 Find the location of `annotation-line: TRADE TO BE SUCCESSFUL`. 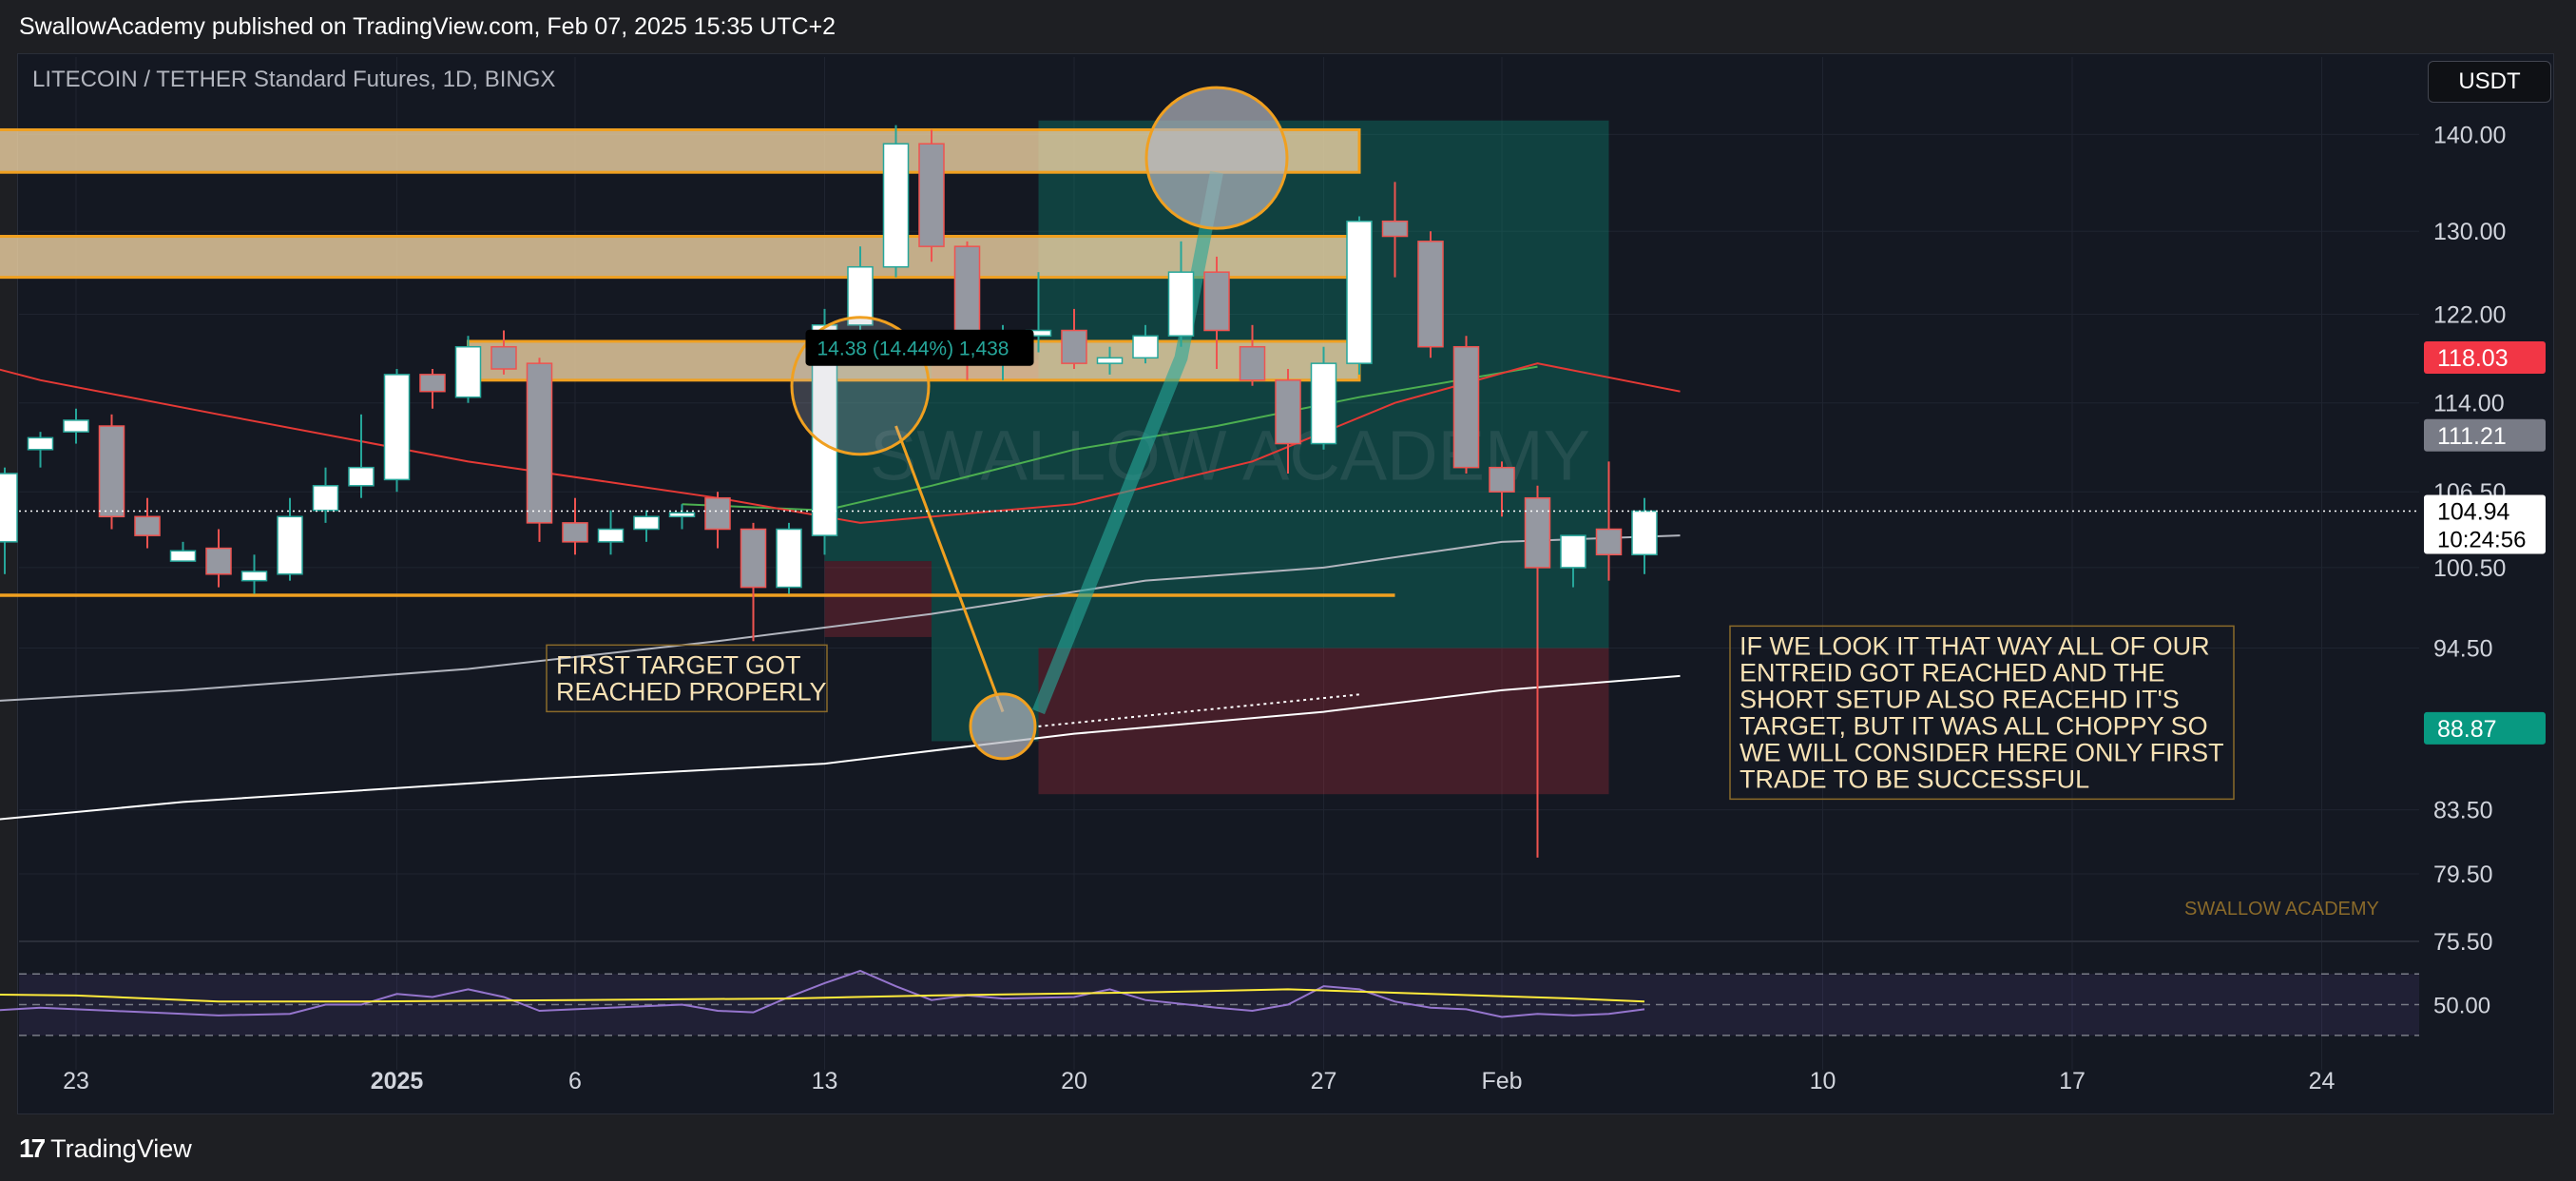

annotation-line: TRADE TO BE SUCCESSFUL is located at coordinates (1914, 779).